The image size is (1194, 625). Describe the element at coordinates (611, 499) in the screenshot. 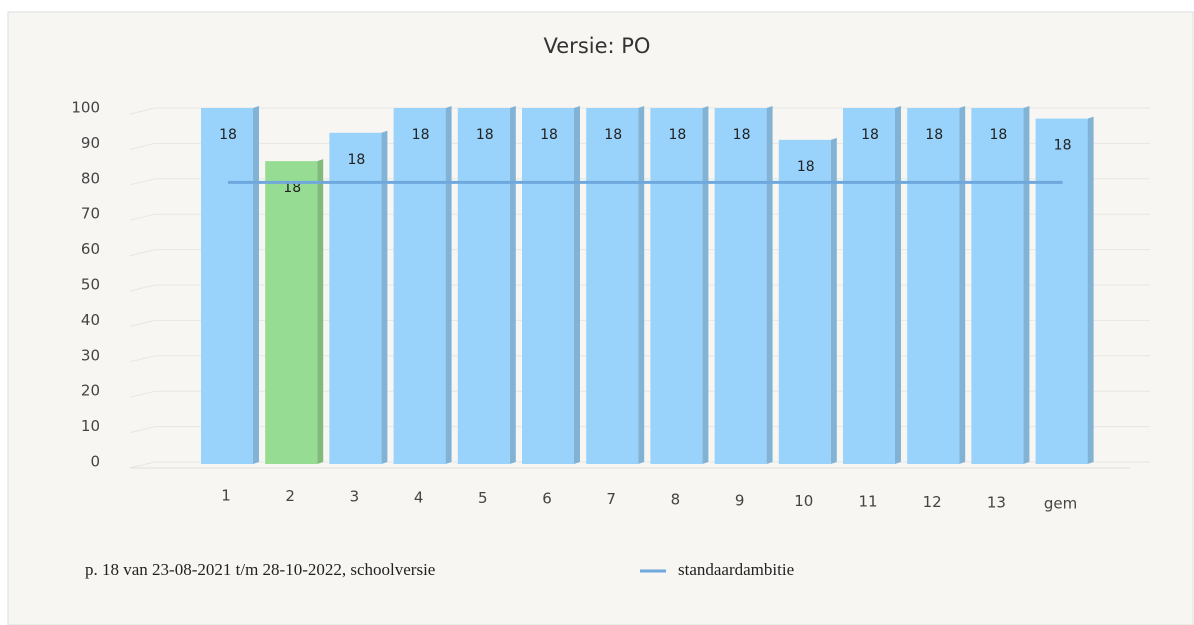

I see `x-tick-label: 7` at that location.